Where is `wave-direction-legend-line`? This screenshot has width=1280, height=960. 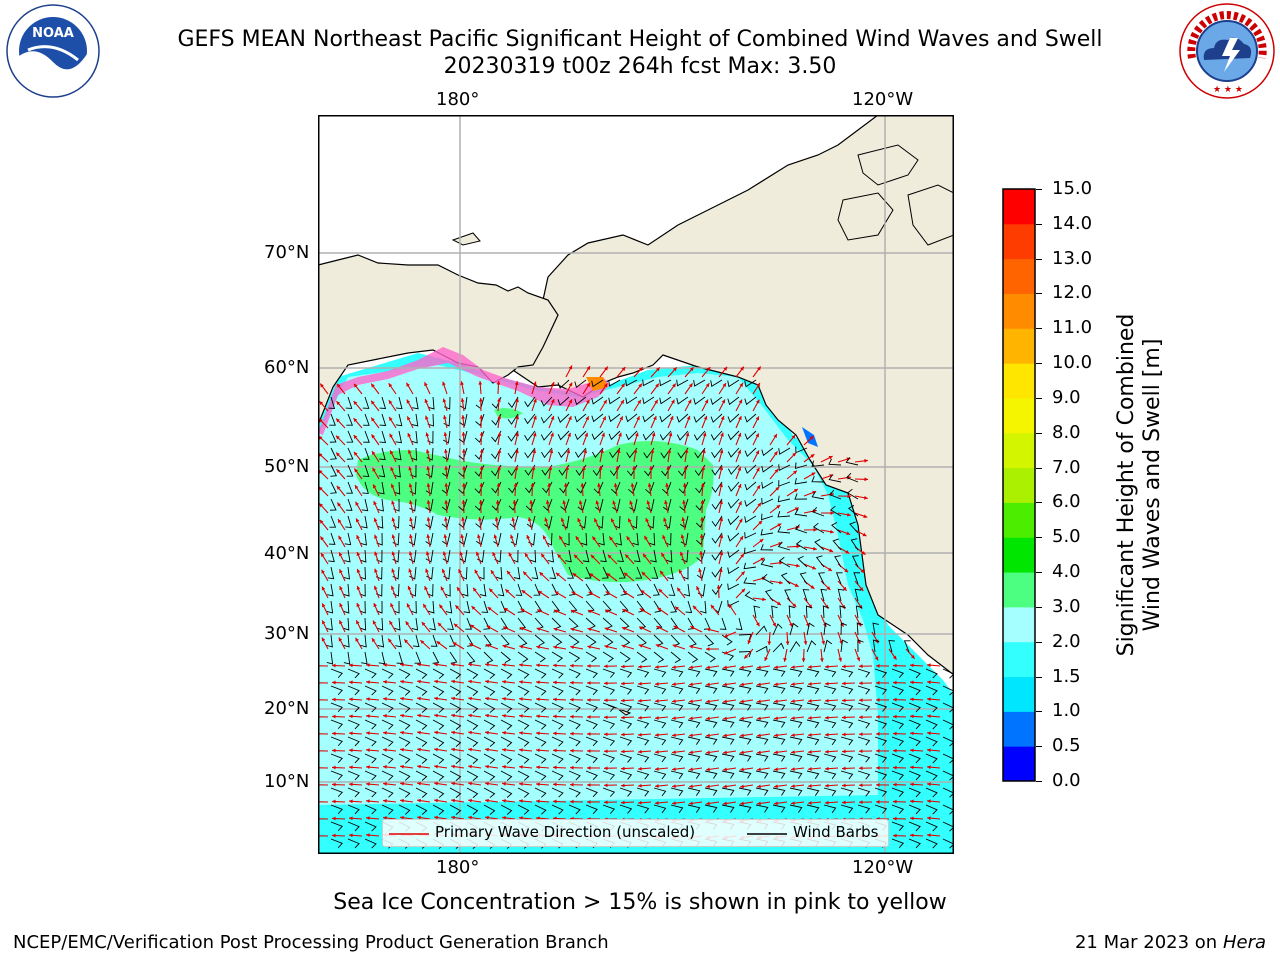 wave-direction-legend-line is located at coordinates (409, 834).